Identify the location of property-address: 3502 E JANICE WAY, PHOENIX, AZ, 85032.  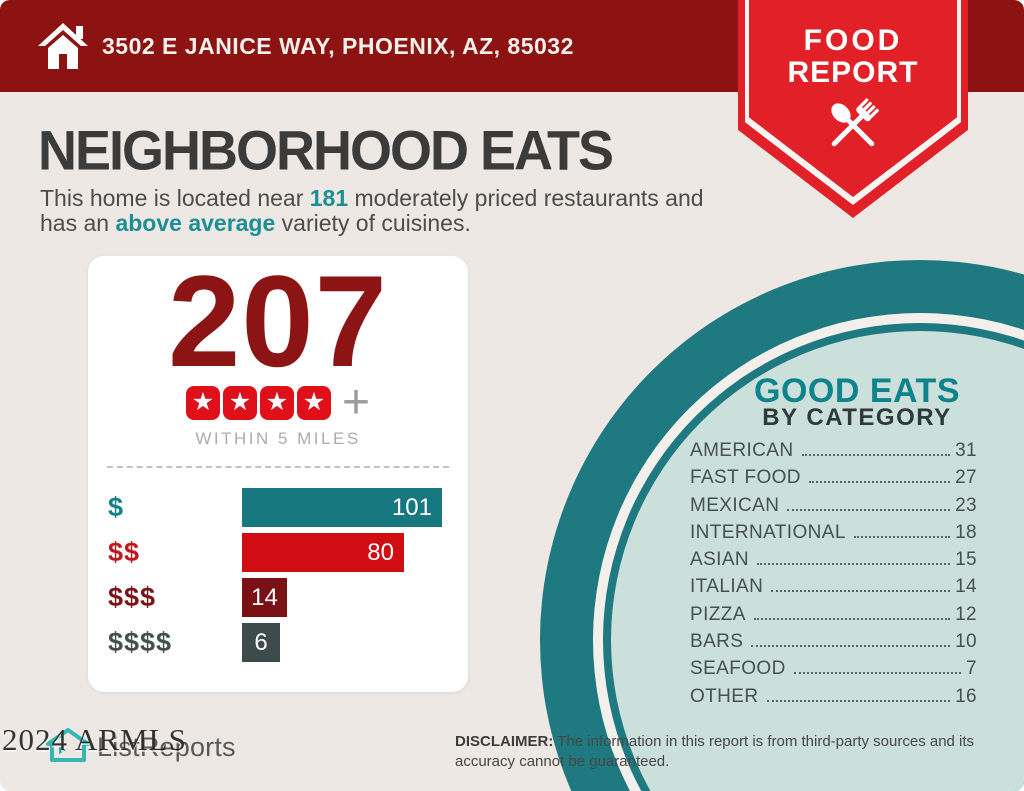
(338, 46).